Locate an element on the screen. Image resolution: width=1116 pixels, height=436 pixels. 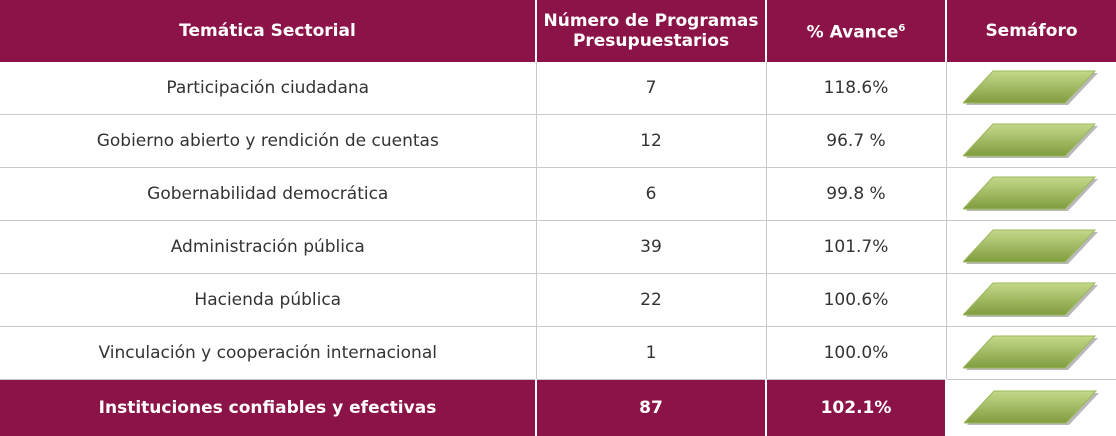
cell-programas: 1 is located at coordinates (651, 353).